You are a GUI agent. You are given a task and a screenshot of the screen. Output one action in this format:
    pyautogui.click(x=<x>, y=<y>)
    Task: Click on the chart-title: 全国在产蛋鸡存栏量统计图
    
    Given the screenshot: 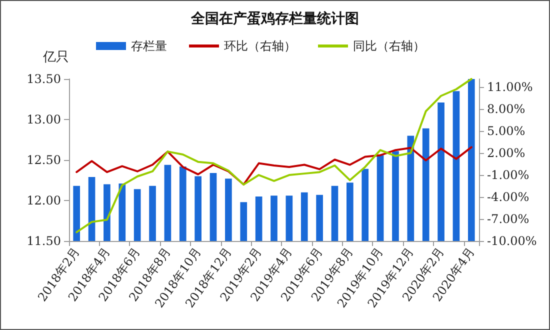 What is the action you would take?
    pyautogui.click(x=274, y=18)
    